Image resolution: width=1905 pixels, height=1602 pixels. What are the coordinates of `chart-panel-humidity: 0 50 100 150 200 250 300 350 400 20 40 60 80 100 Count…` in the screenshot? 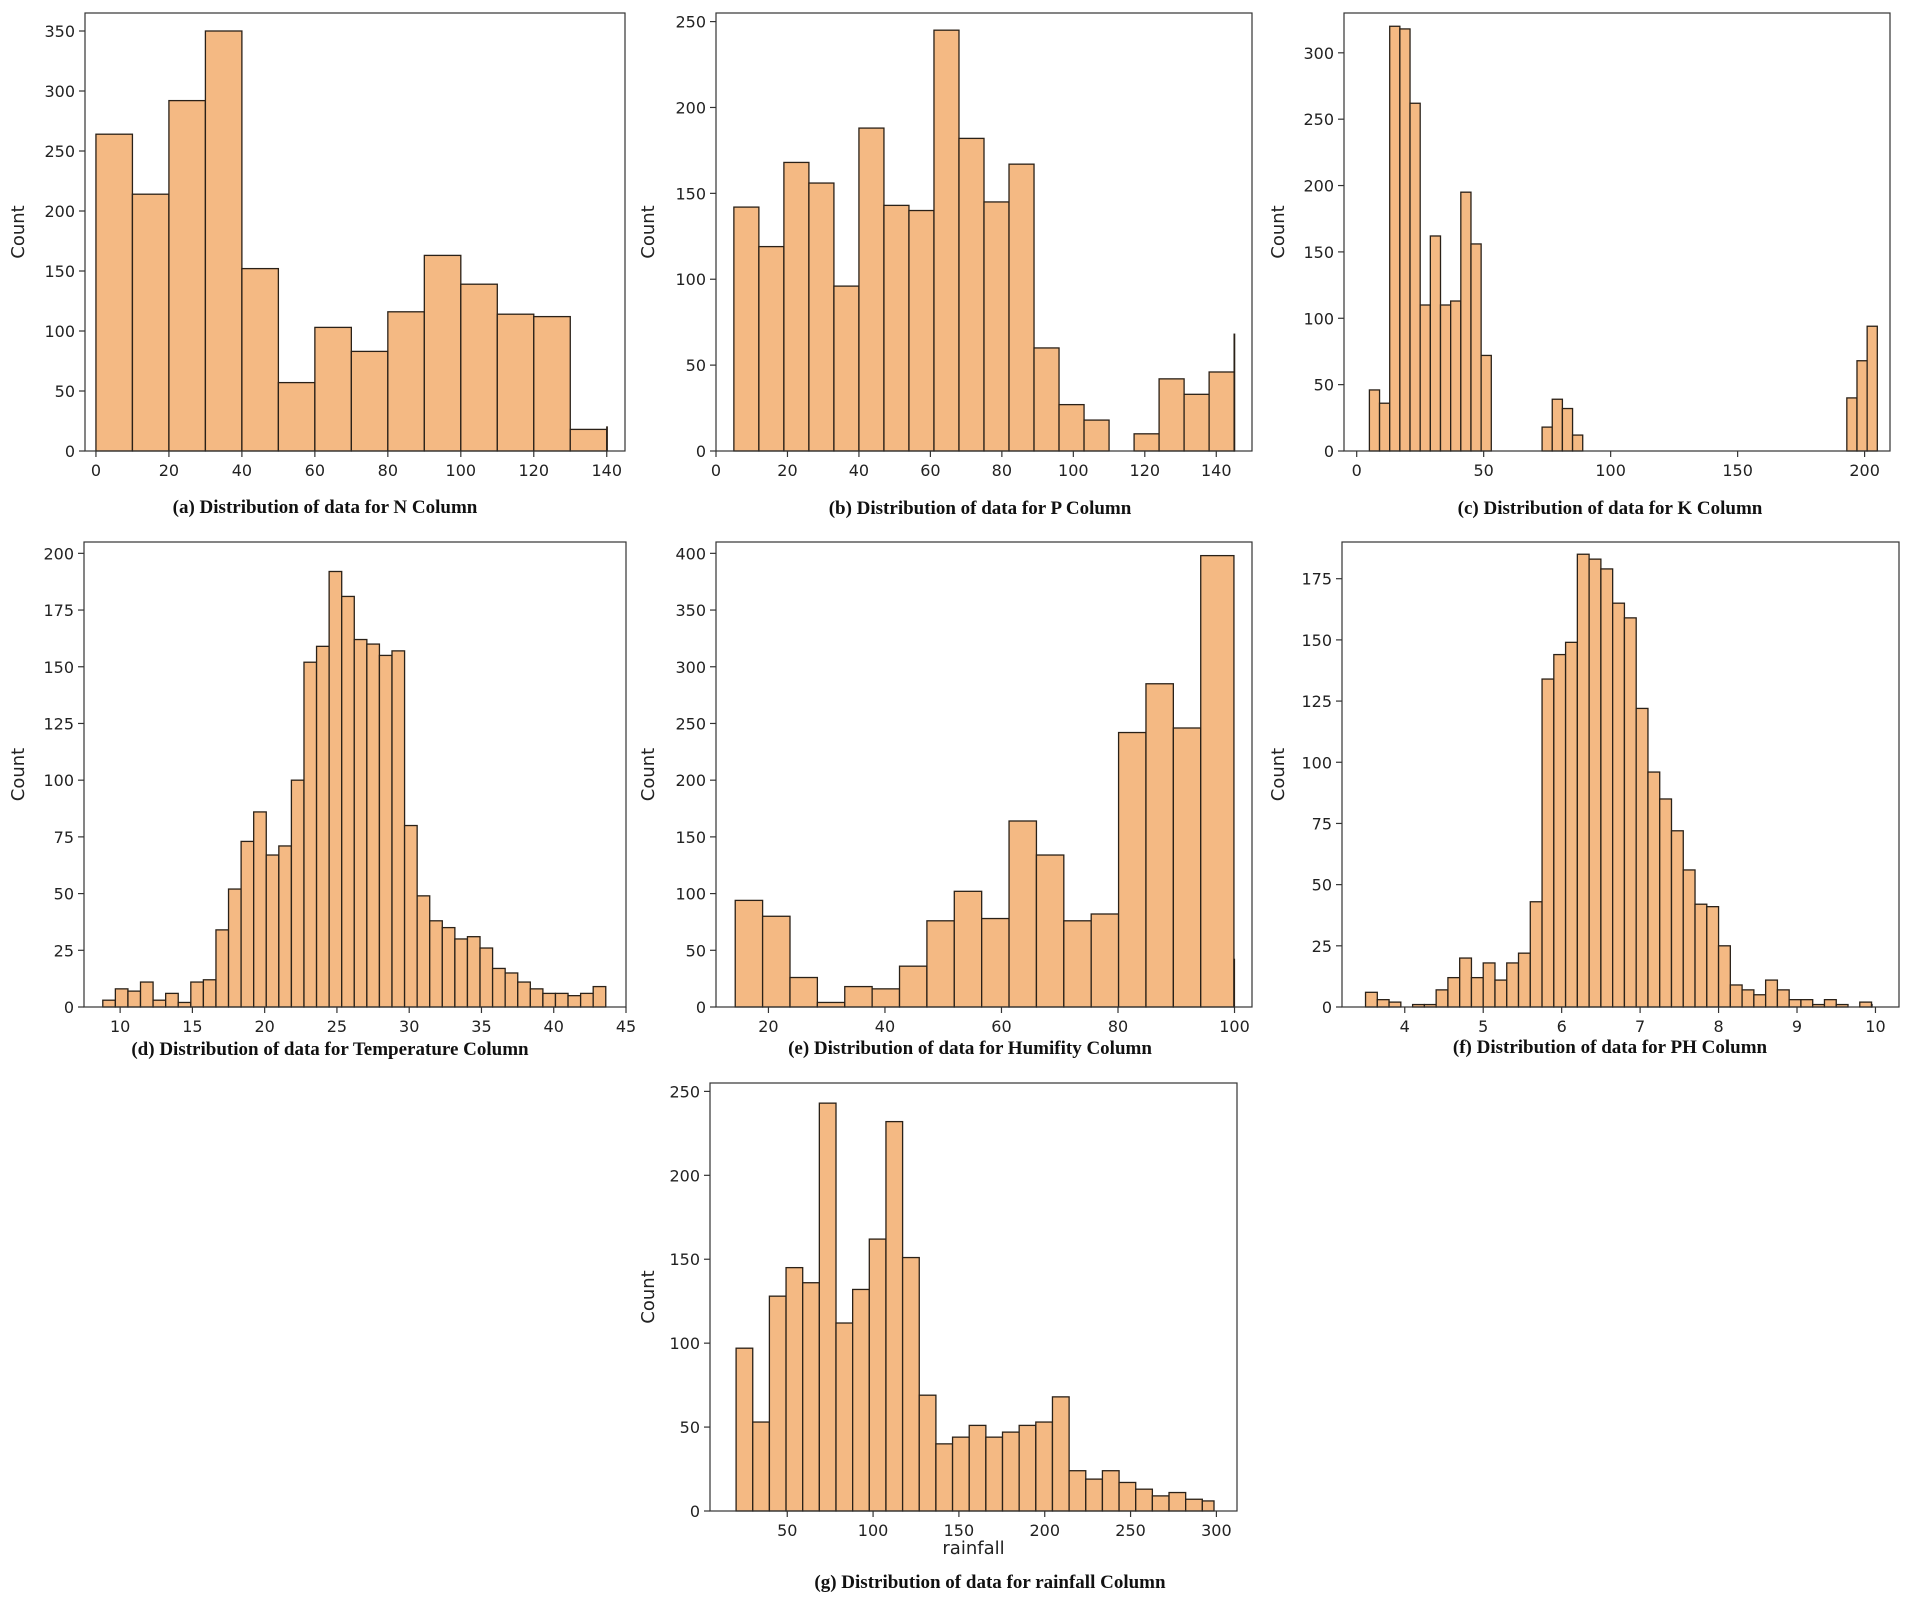 It's located at (945, 800).